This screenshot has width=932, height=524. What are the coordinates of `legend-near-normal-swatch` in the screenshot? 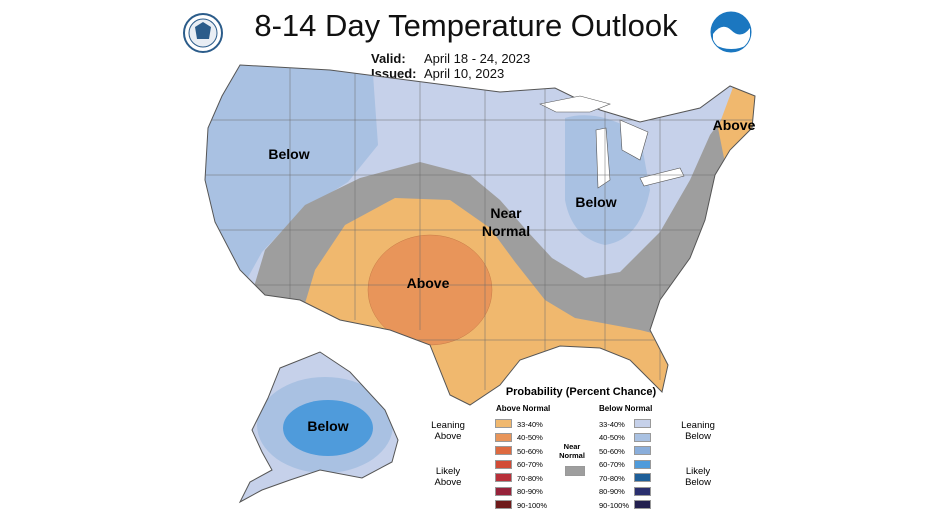 It's located at (575, 471).